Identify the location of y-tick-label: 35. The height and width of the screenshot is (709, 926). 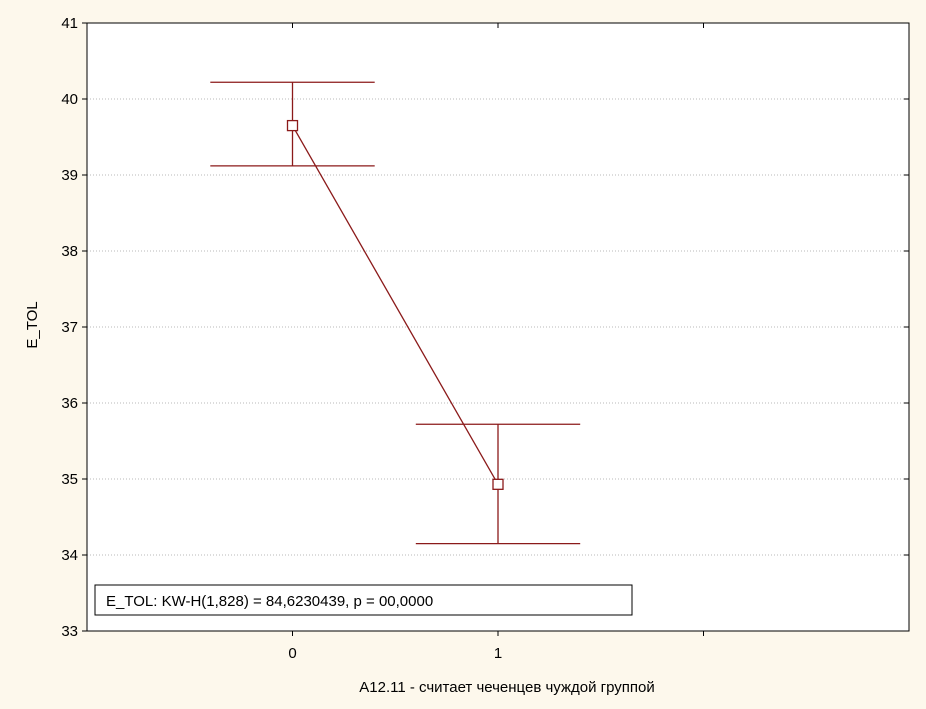
(69, 479).